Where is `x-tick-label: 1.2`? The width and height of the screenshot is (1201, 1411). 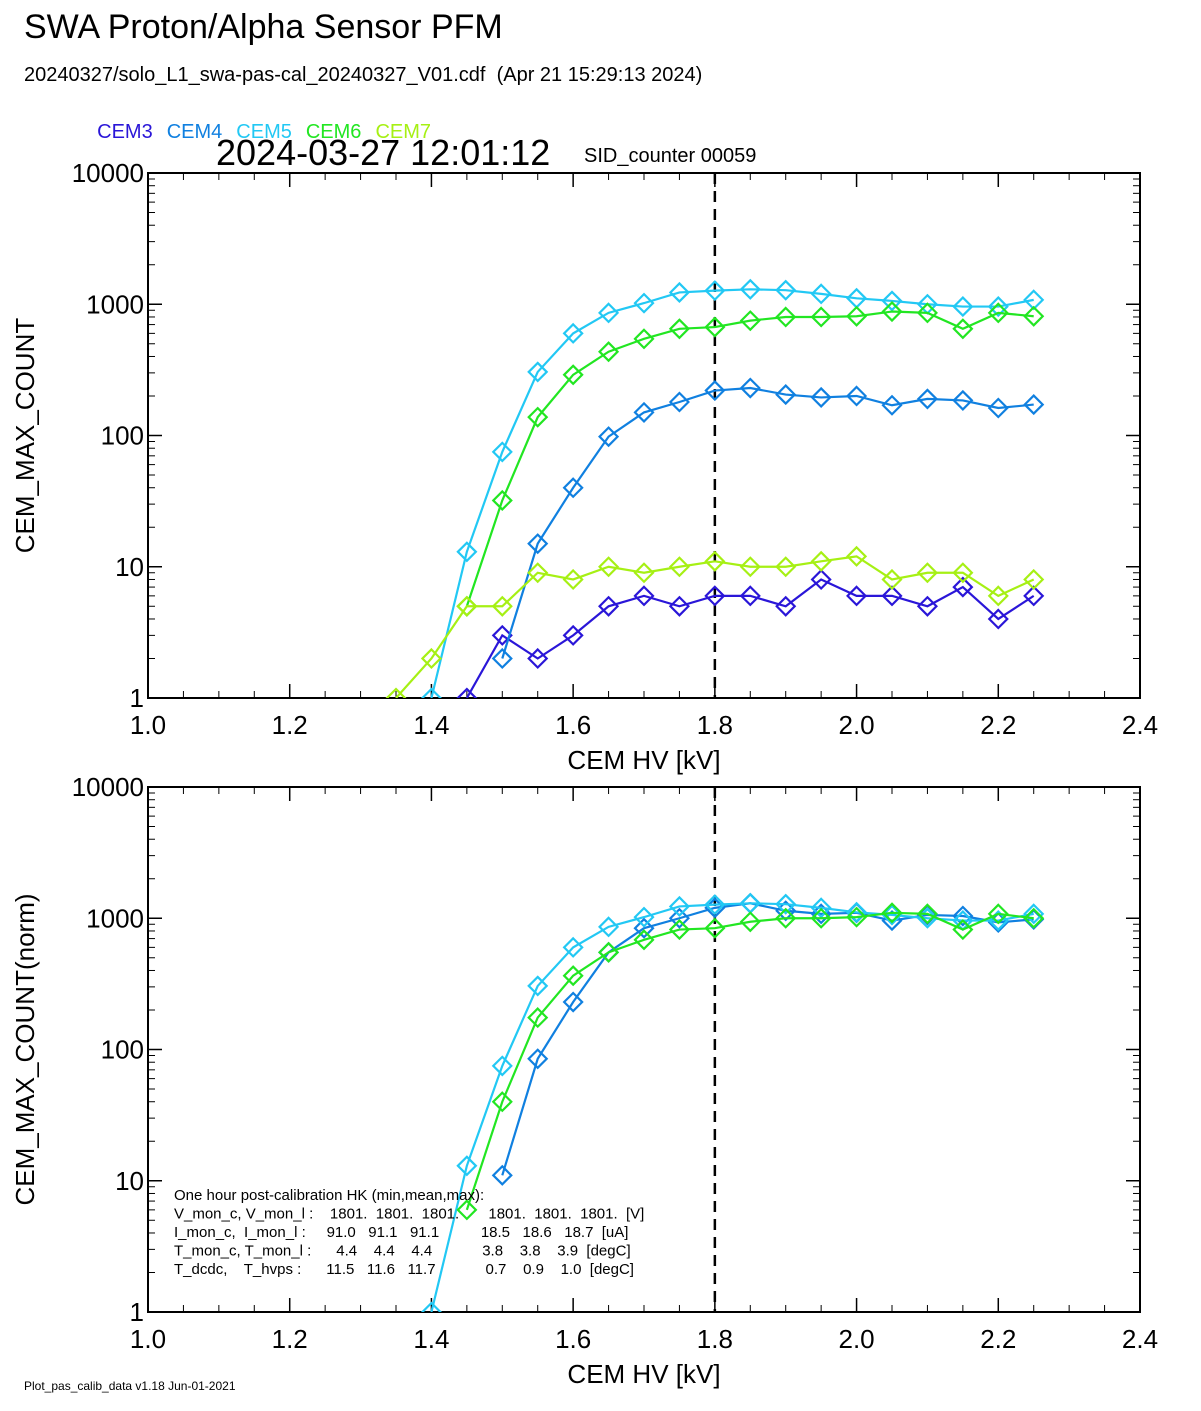
x-tick-label: 1.2 is located at coordinates (290, 725).